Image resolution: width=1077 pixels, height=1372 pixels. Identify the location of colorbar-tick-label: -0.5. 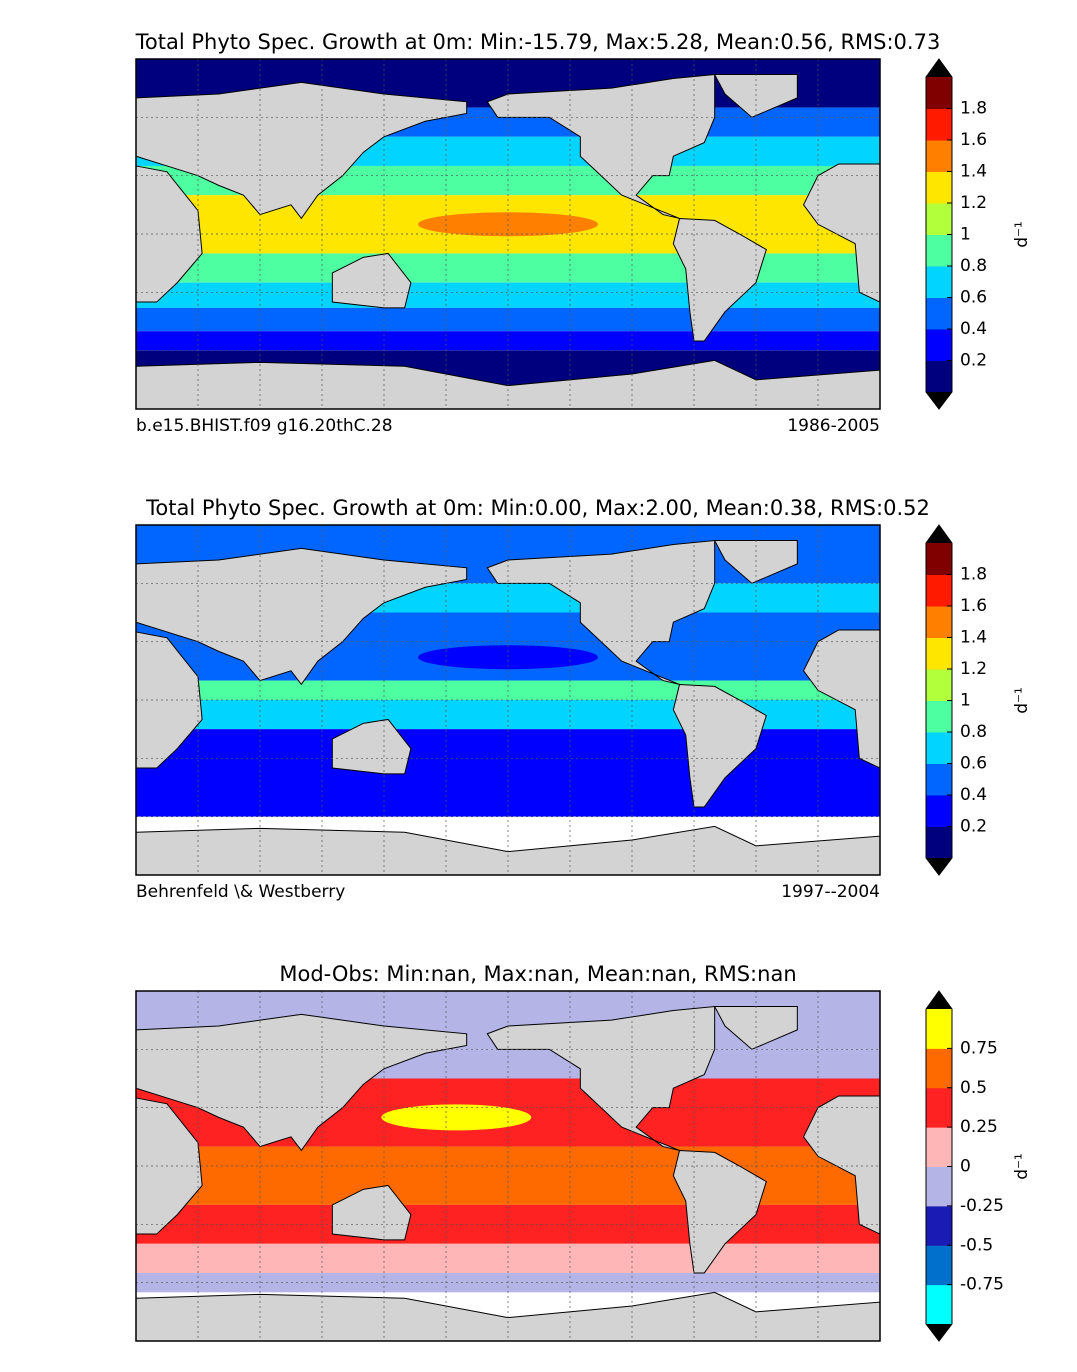
(976, 1245).